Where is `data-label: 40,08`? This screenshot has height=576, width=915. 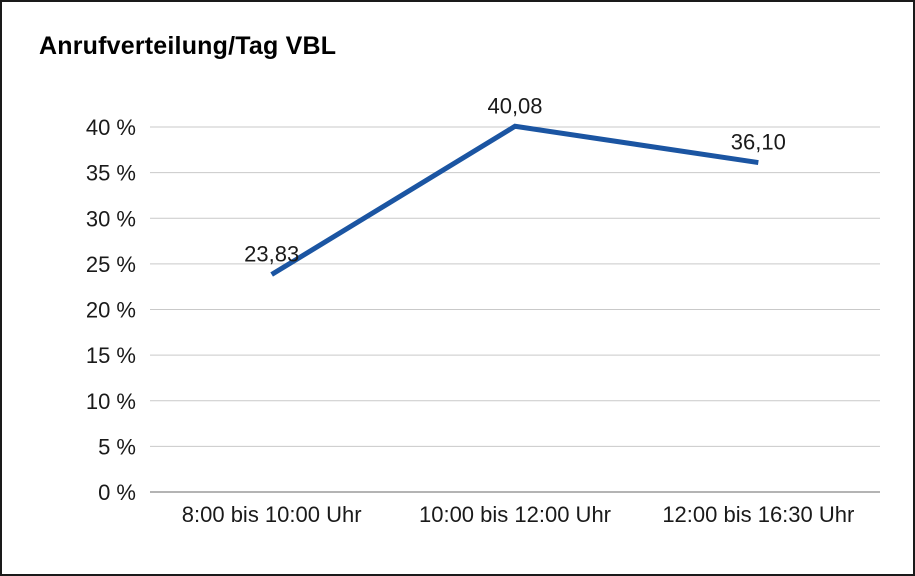 data-label: 40,08 is located at coordinates (514, 105).